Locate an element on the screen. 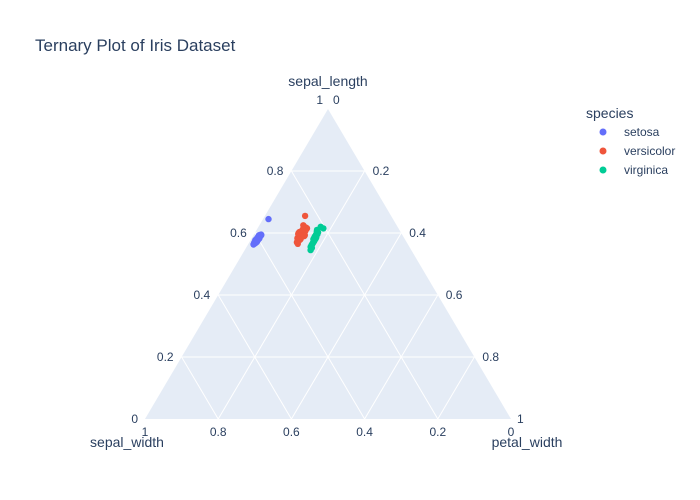 This screenshot has width=700, height=500. legend-label-versicolor: versicolor is located at coordinates (649, 151).